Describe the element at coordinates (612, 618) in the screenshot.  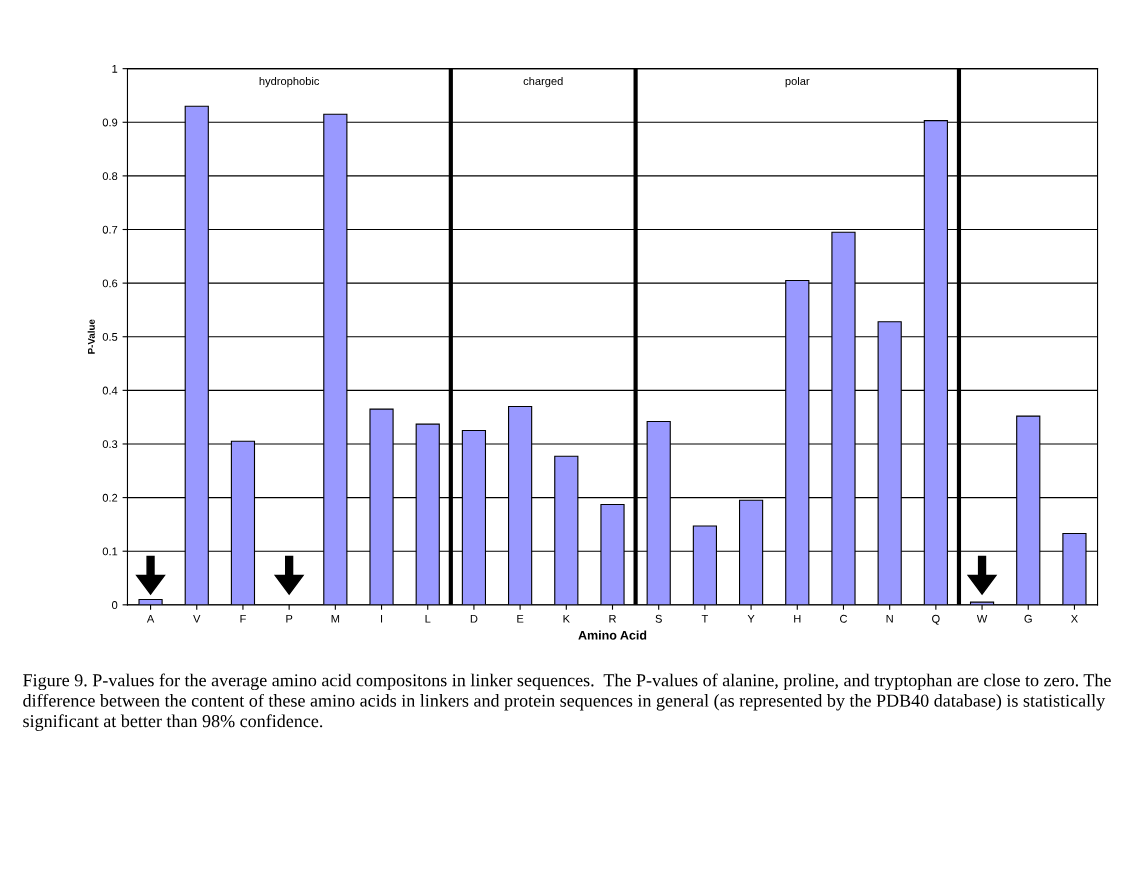
I see `x-tick-label: R` at that location.